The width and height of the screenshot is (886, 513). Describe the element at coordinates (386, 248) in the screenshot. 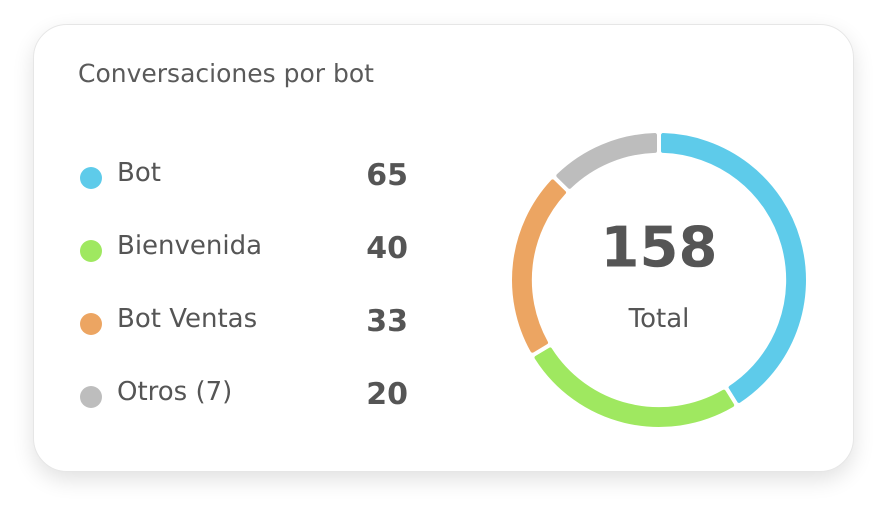

I see `data-label: 40` at that location.